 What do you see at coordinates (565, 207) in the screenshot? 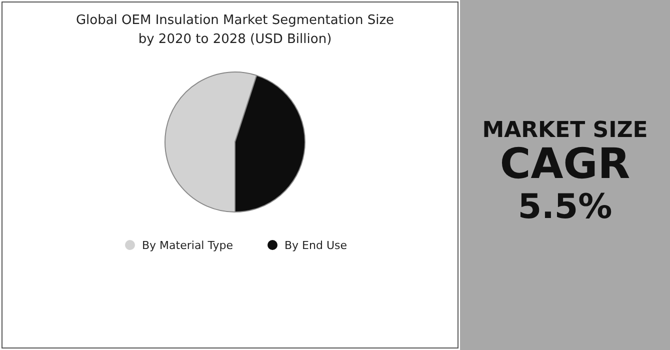
I see `text: 5.5%` at bounding box center [565, 207].